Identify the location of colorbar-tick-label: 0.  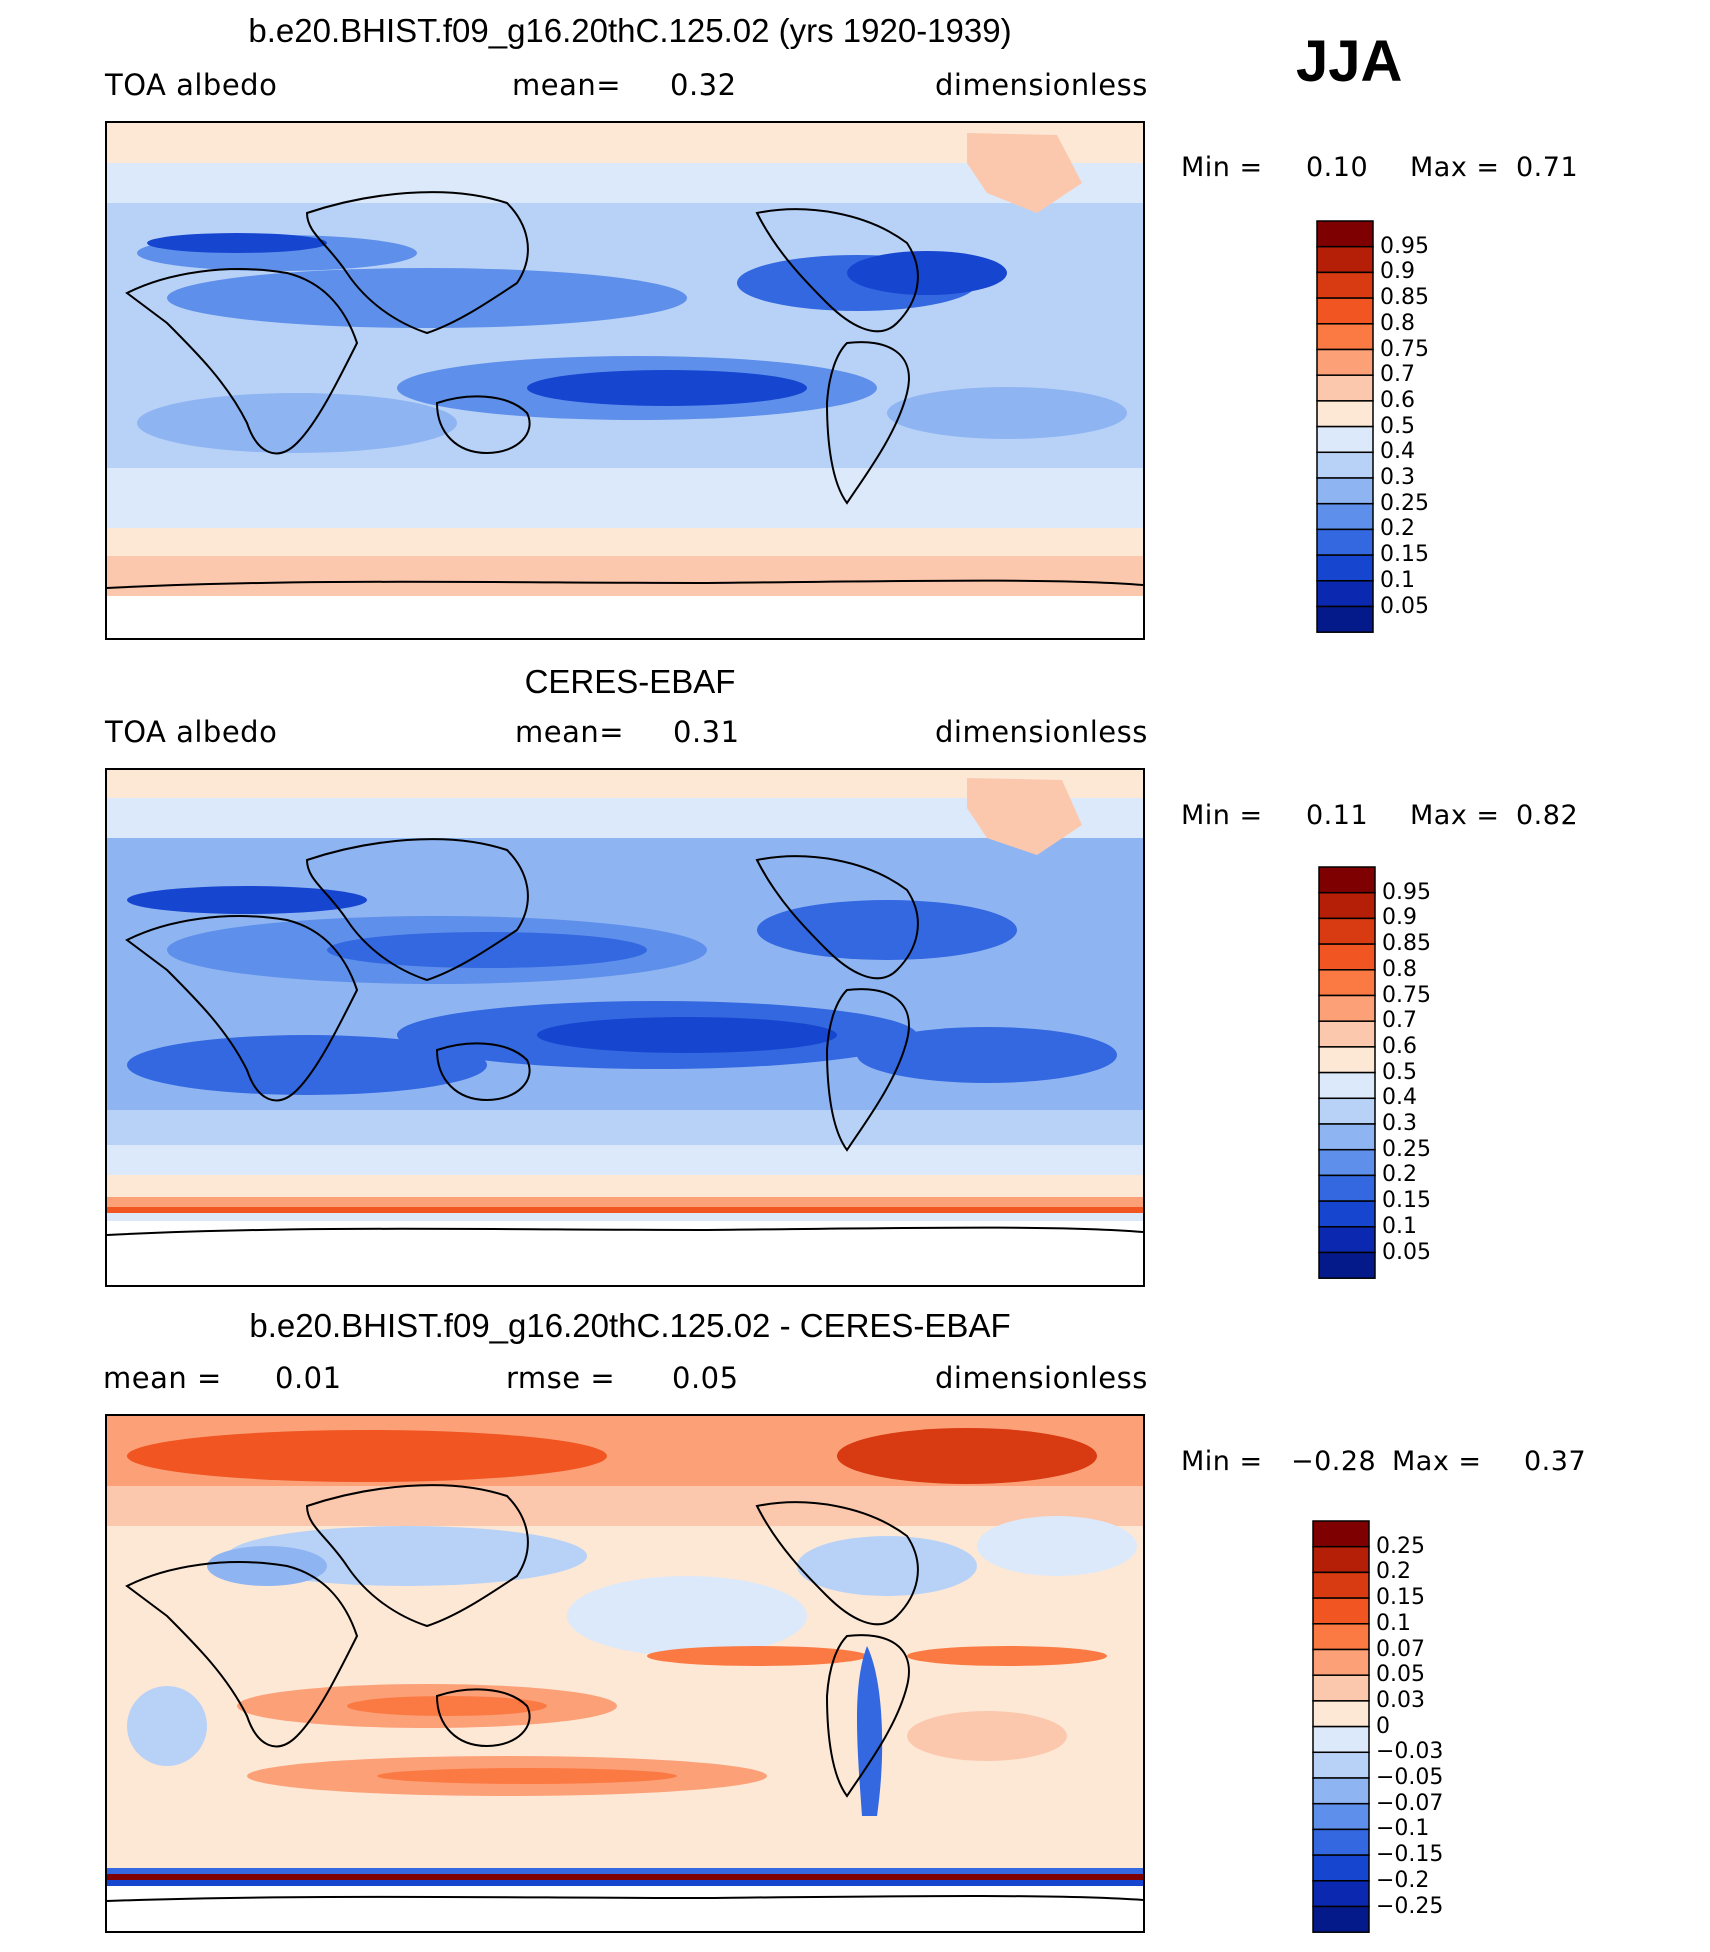
(1383, 1726).